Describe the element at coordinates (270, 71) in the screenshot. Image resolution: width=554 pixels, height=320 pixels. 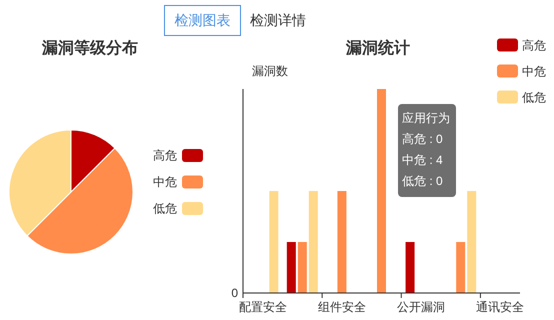
I see `y-axis-title: 漏洞数` at that location.